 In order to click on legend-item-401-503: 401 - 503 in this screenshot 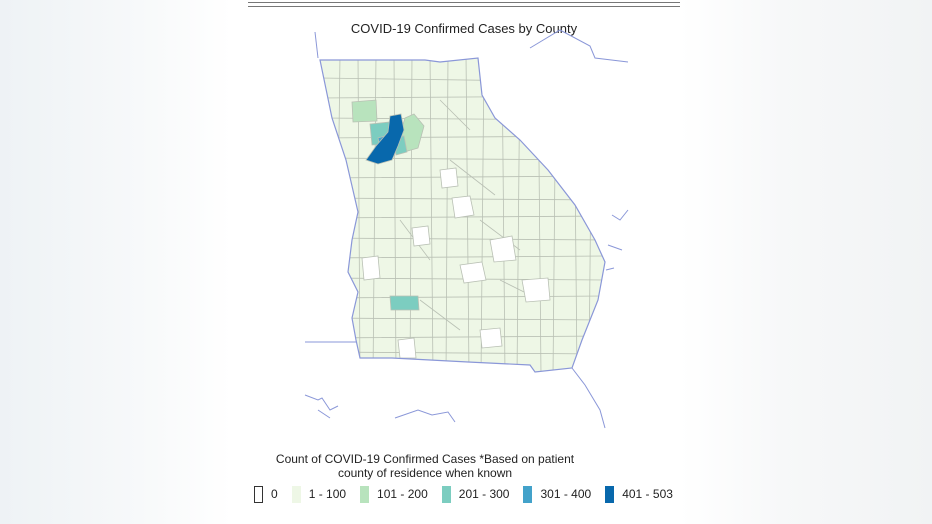, I will do `click(639, 494)`.